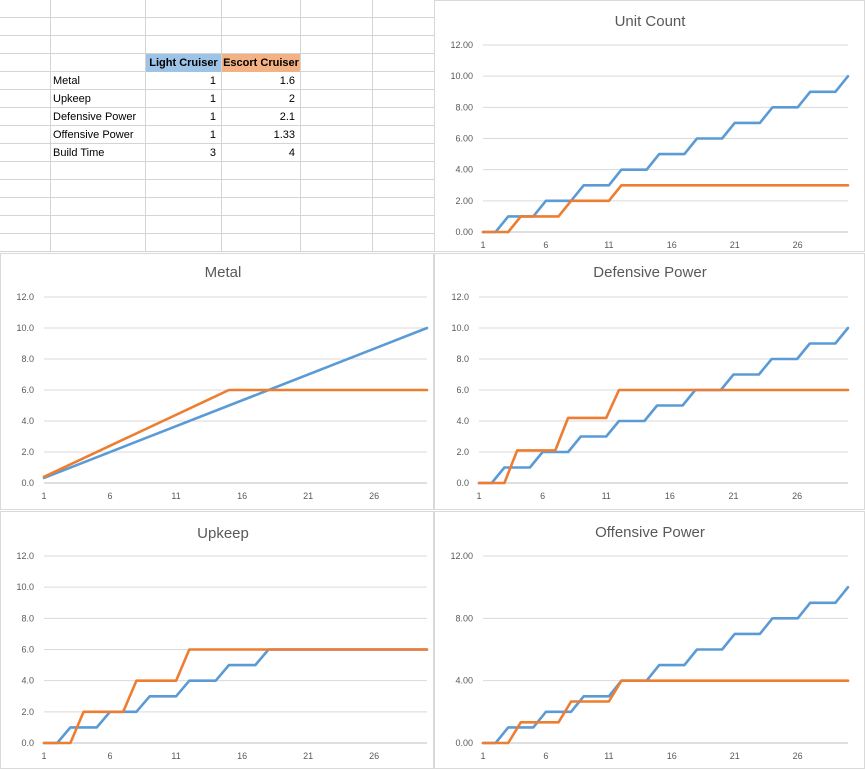  Describe the element at coordinates (650, 532) in the screenshot. I see `chart-title: Offensive Power` at that location.